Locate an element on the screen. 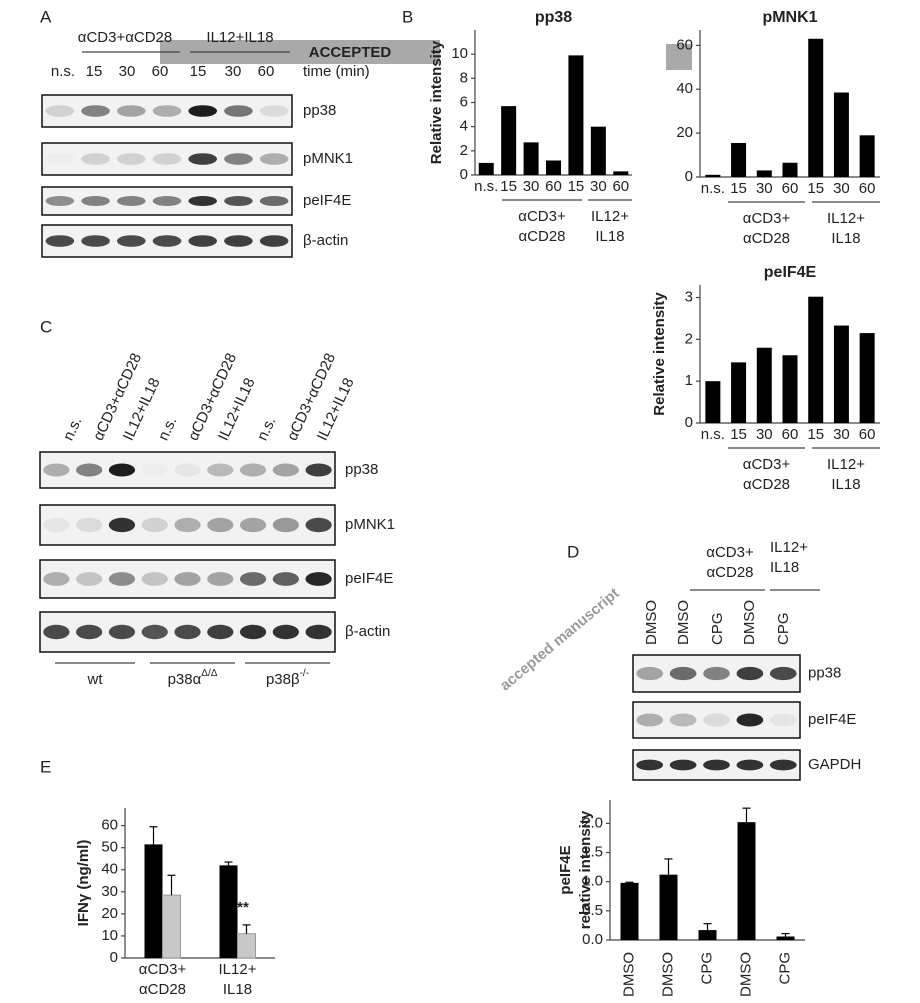 The width and height of the screenshot is (920, 1003). cover-box is located at coordinates (679, 57).